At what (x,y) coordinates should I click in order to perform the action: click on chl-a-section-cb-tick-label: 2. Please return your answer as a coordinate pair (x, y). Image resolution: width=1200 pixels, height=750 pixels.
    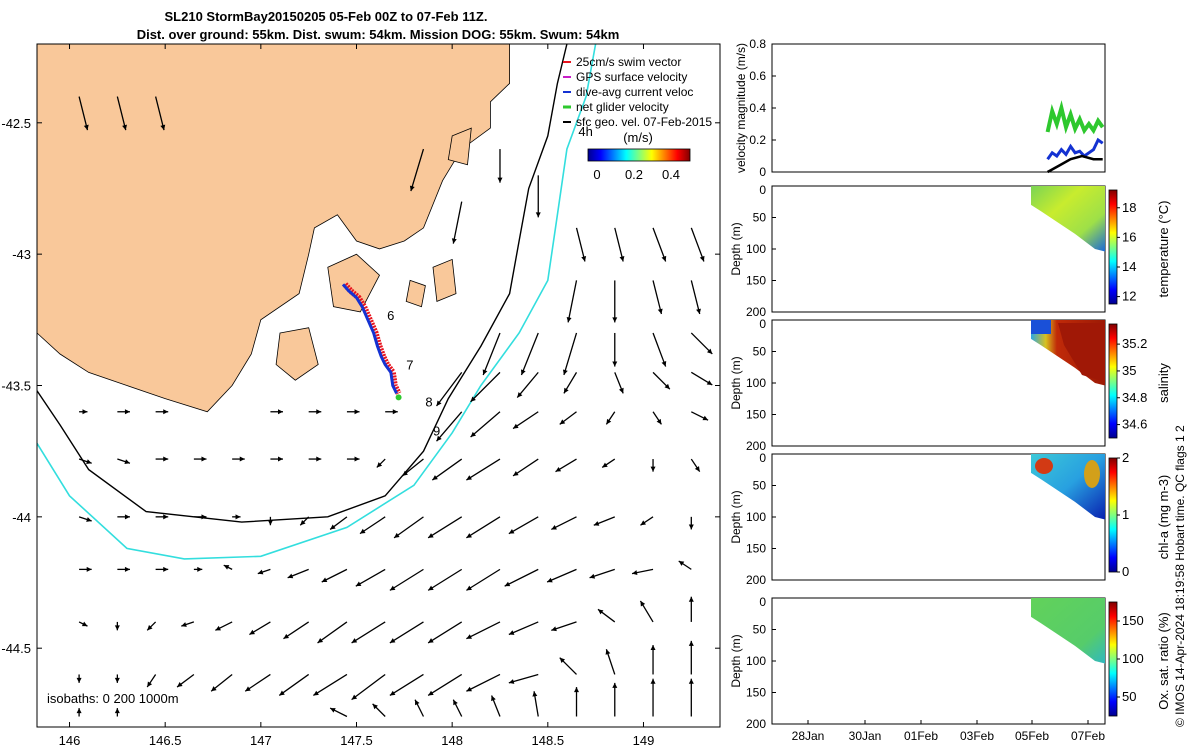
    Looking at the image, I should click on (1125, 457).